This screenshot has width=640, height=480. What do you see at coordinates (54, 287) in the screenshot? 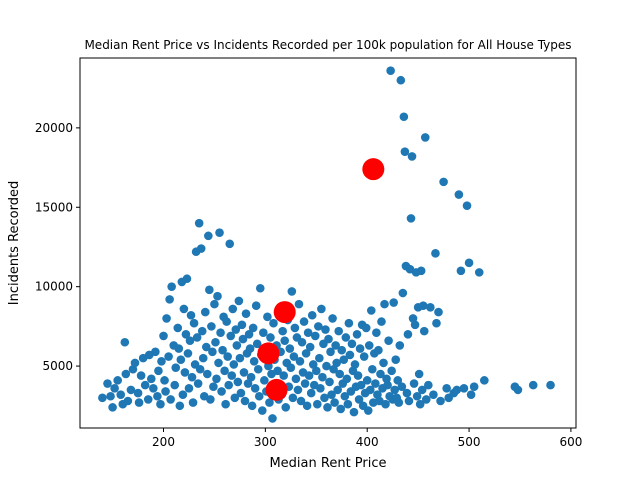
I see `y-tick-label: 10000` at bounding box center [54, 287].